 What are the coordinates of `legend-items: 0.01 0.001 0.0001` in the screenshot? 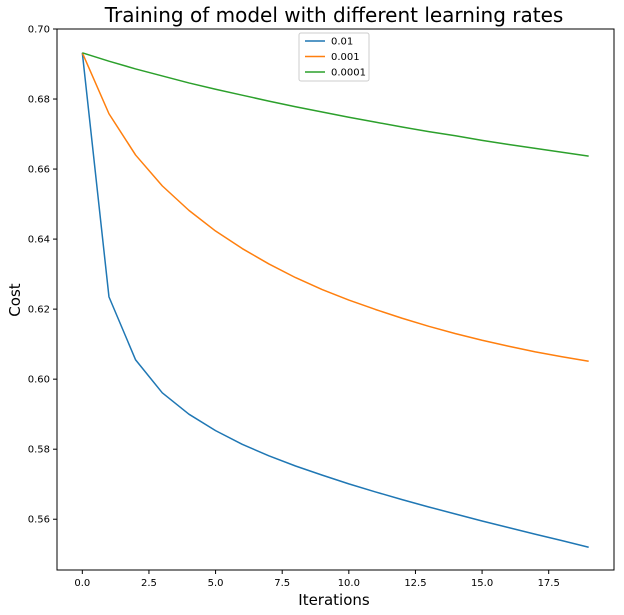 It's located at (335, 58).